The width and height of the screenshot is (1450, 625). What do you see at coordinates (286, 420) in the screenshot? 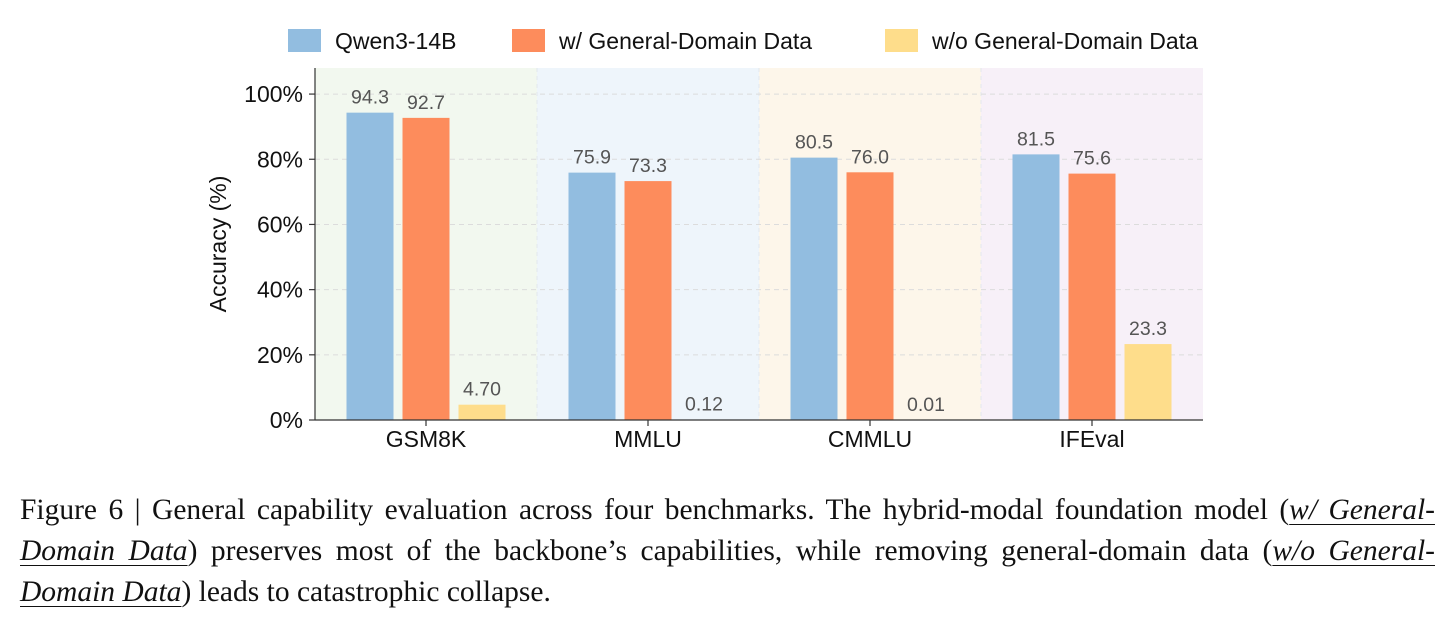
I see `y-tick-label: 0%` at bounding box center [286, 420].